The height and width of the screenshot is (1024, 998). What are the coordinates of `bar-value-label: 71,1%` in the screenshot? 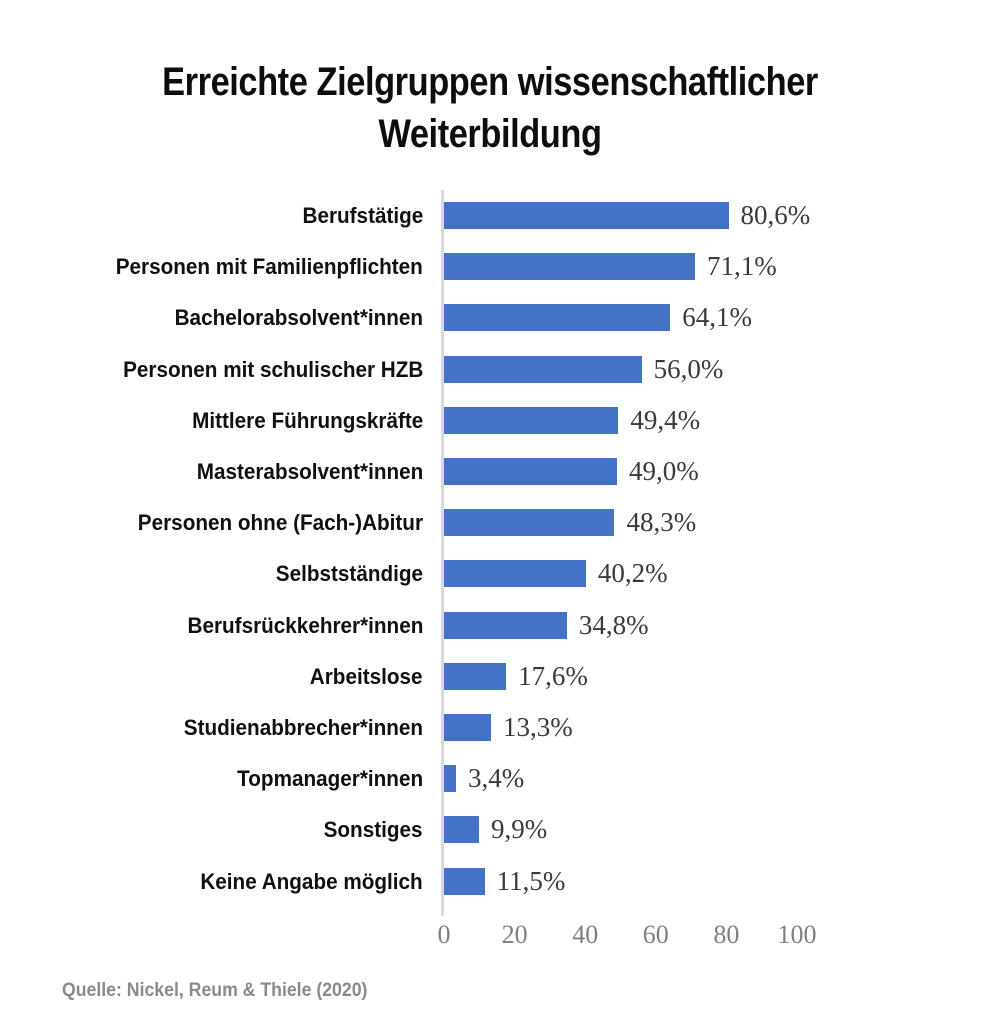 It's located at (741, 266).